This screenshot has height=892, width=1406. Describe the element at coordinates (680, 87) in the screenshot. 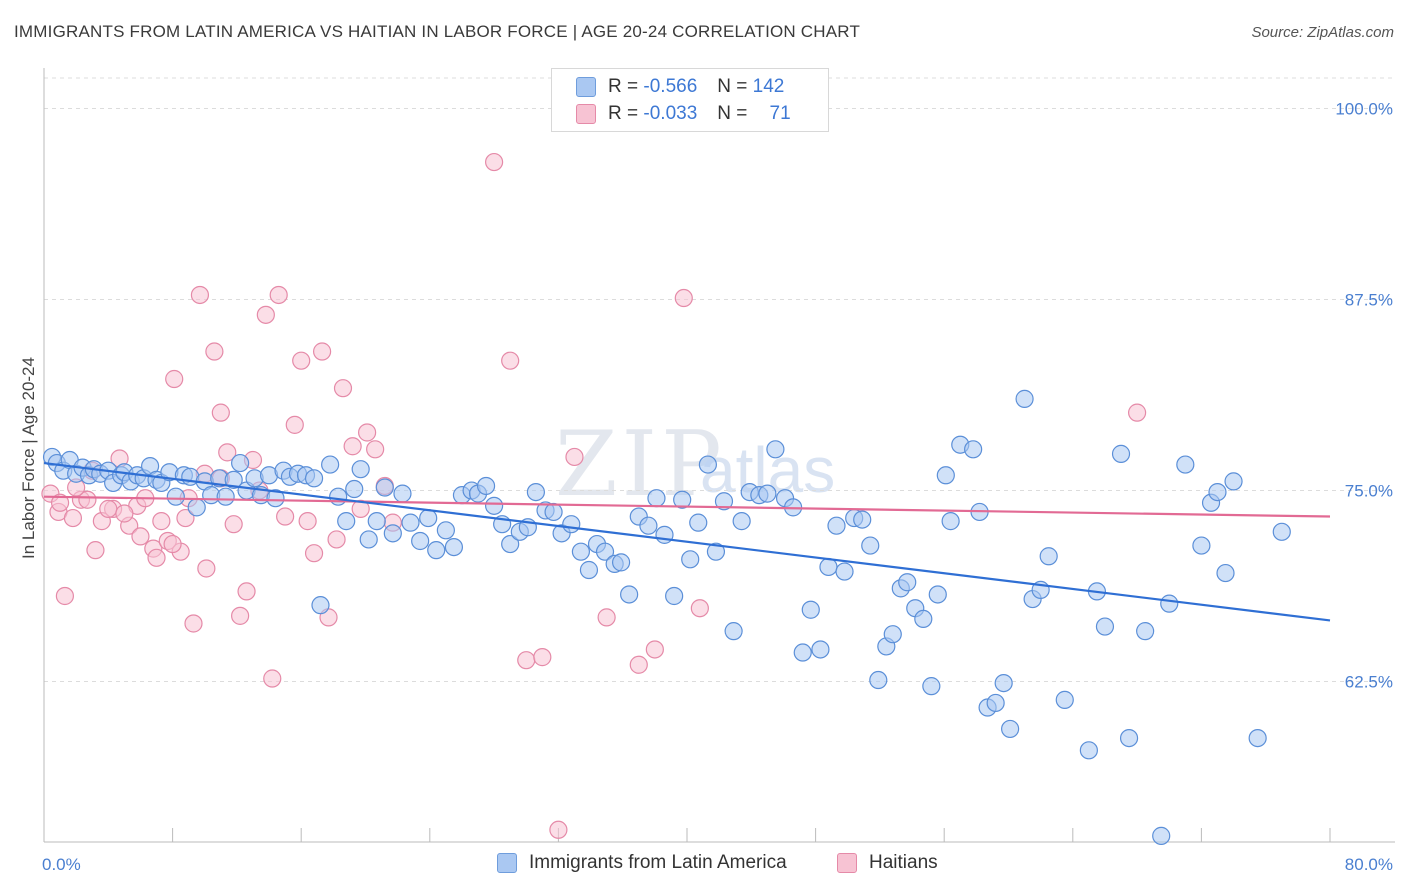

I see `legend-row-latin-america: R = -0.566 N = 142` at that location.